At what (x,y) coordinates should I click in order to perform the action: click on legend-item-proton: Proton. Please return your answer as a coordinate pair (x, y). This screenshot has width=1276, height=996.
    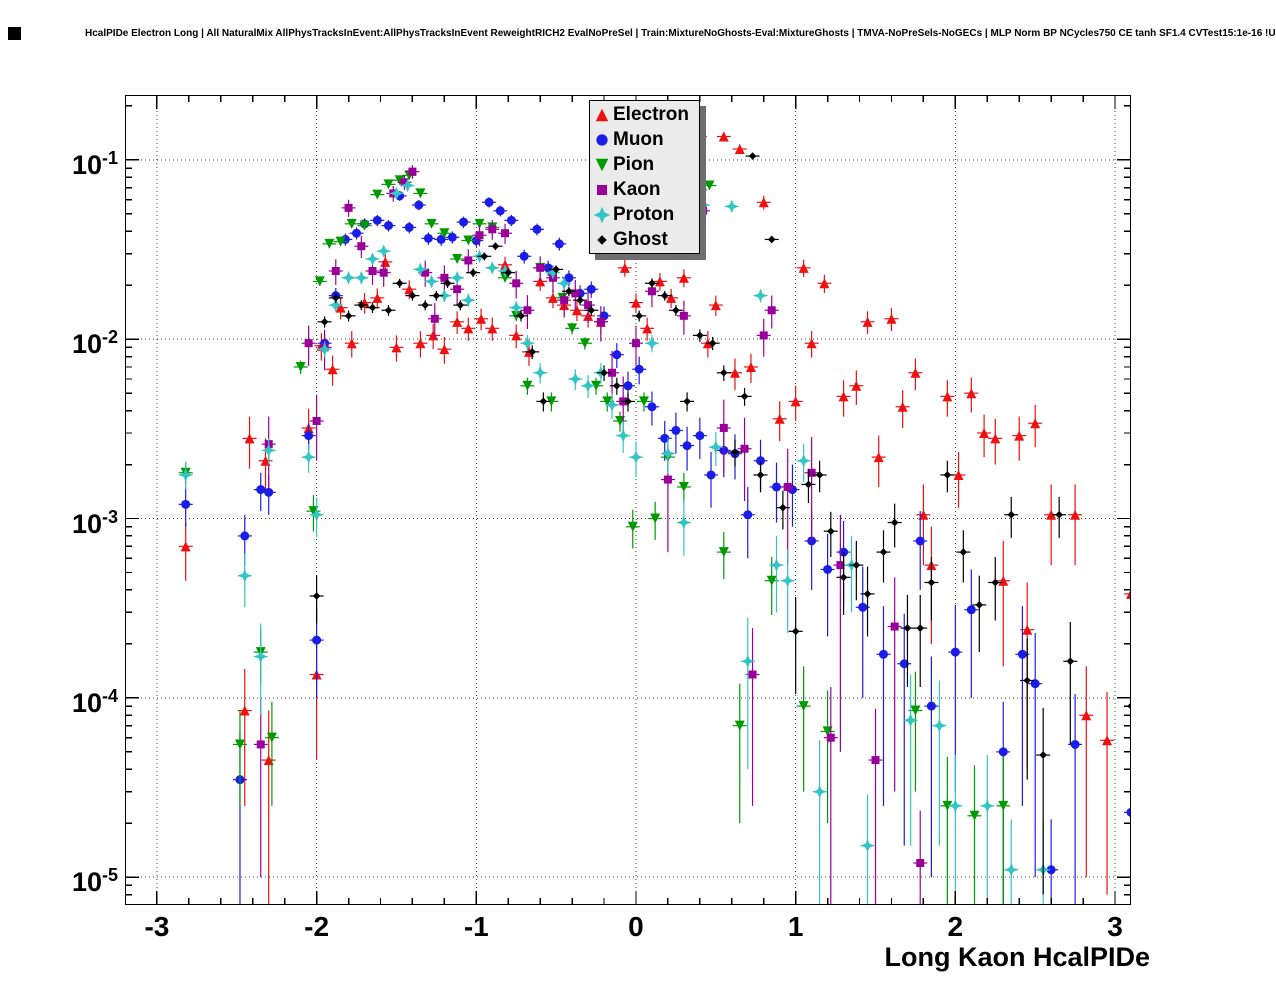
    Looking at the image, I should click on (641, 214).